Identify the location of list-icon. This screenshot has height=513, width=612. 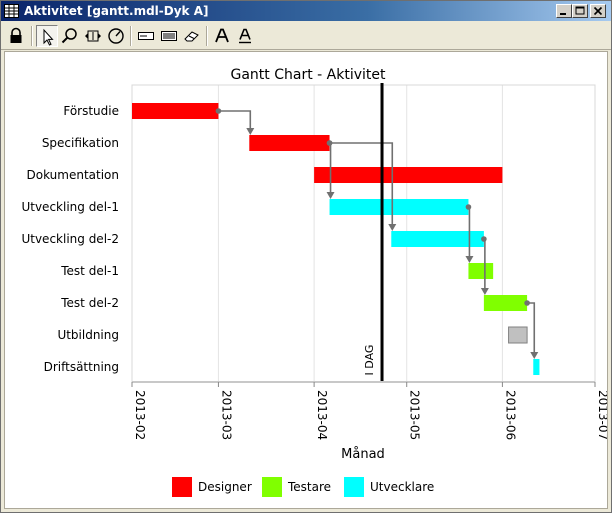
(169, 36).